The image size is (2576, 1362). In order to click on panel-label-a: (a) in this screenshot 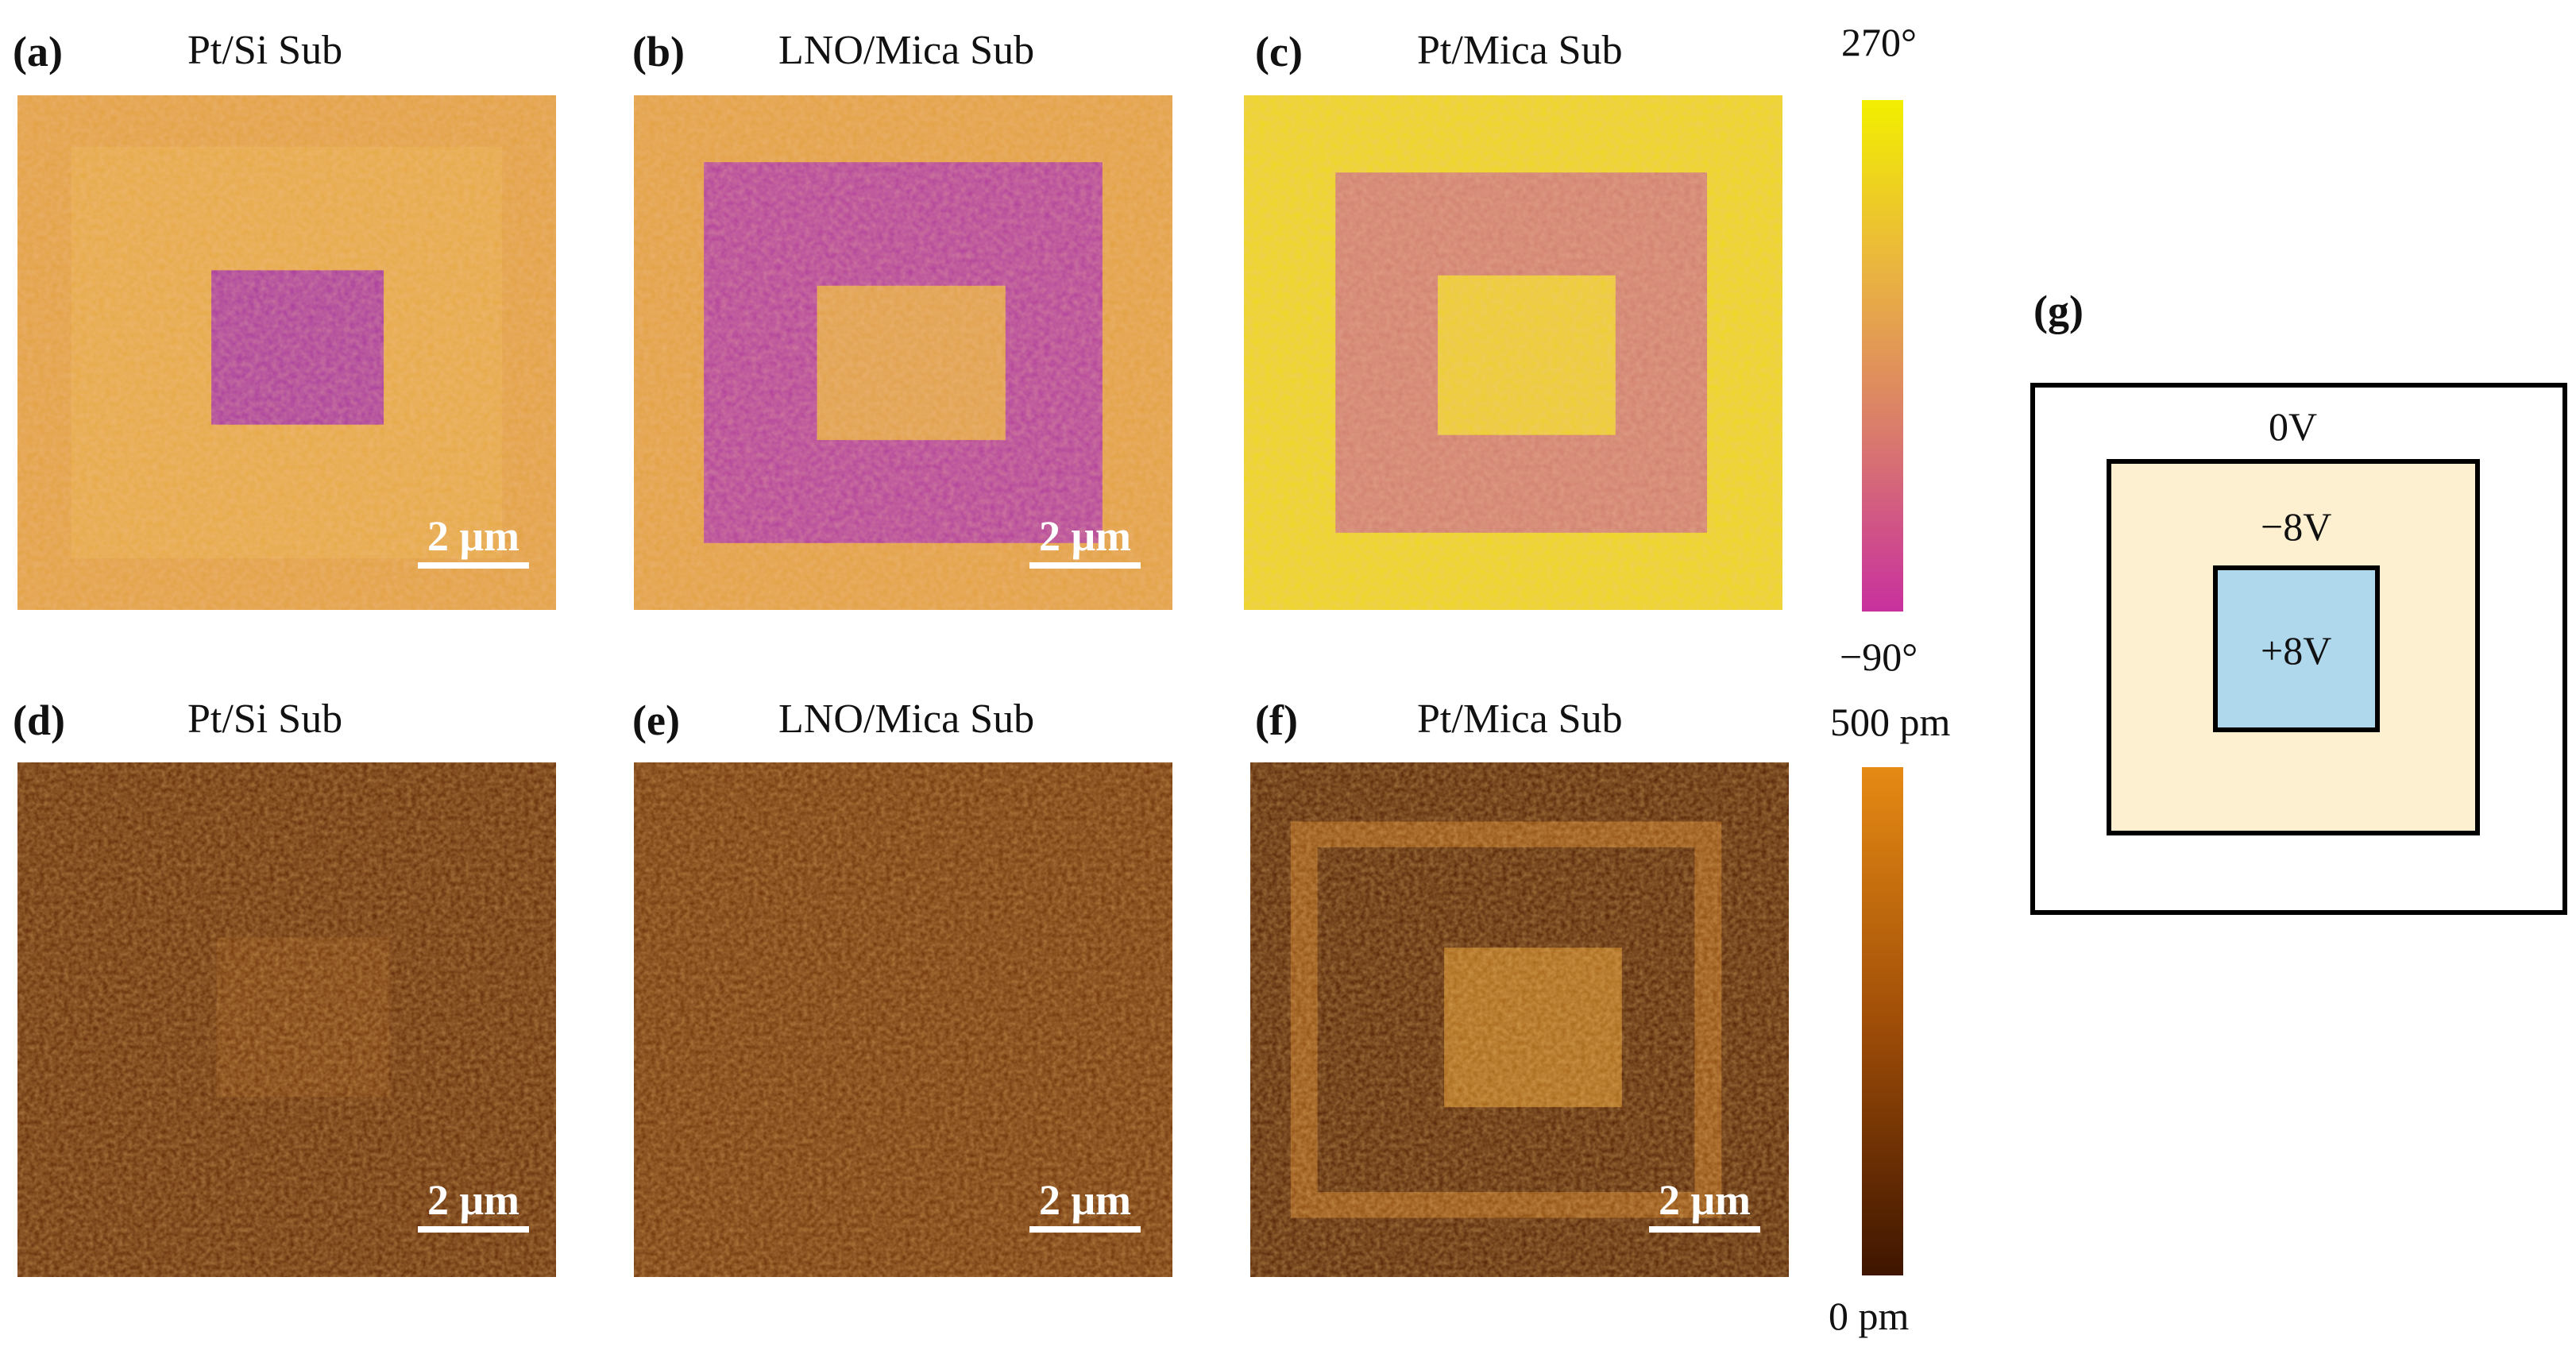, I will do `click(38, 51)`.